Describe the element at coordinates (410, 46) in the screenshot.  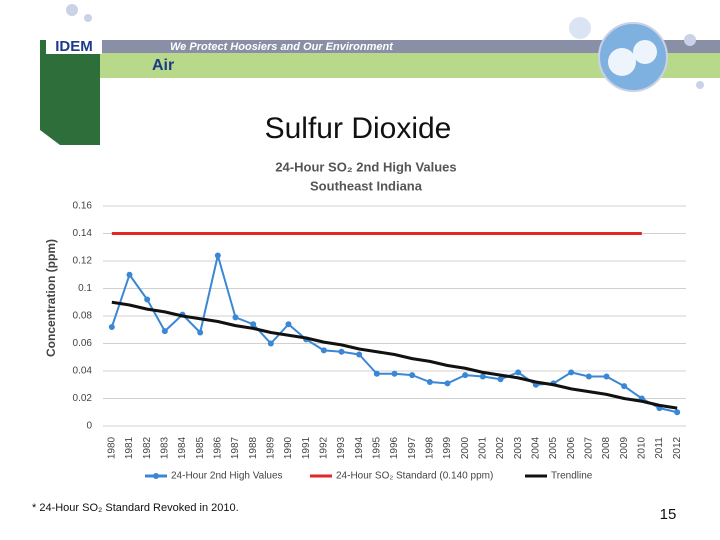
I see `banner-band` at that location.